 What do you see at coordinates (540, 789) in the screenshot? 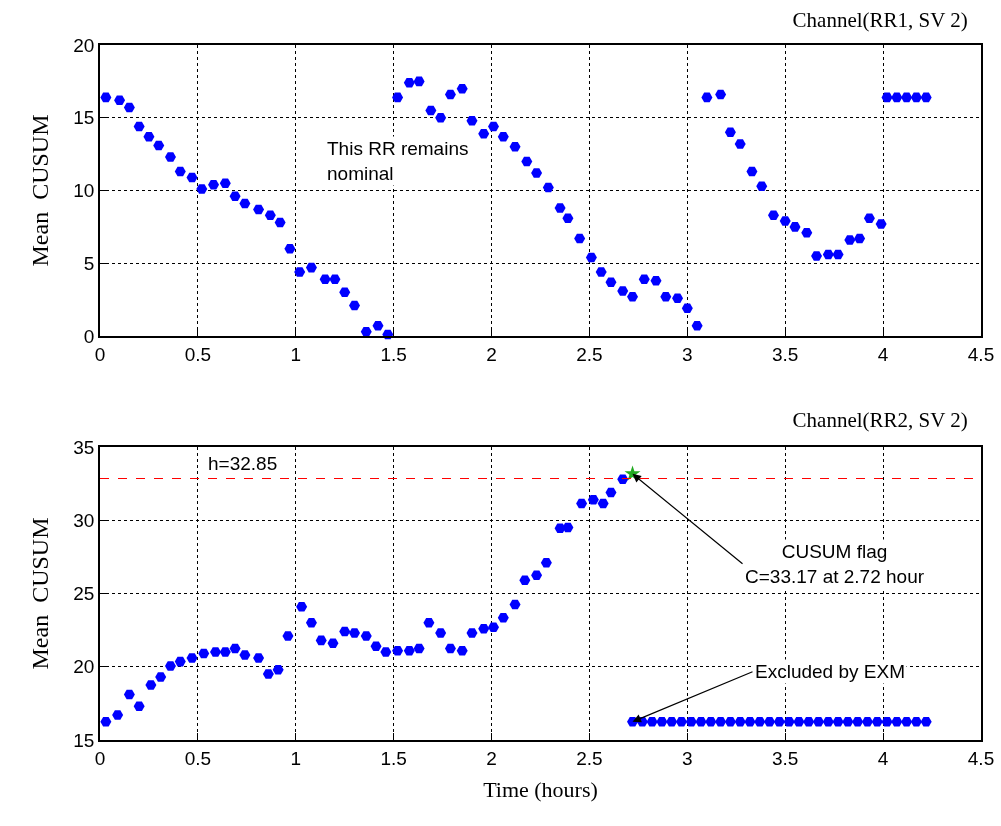
I see `x-axis-title: Time (hours)` at bounding box center [540, 789].